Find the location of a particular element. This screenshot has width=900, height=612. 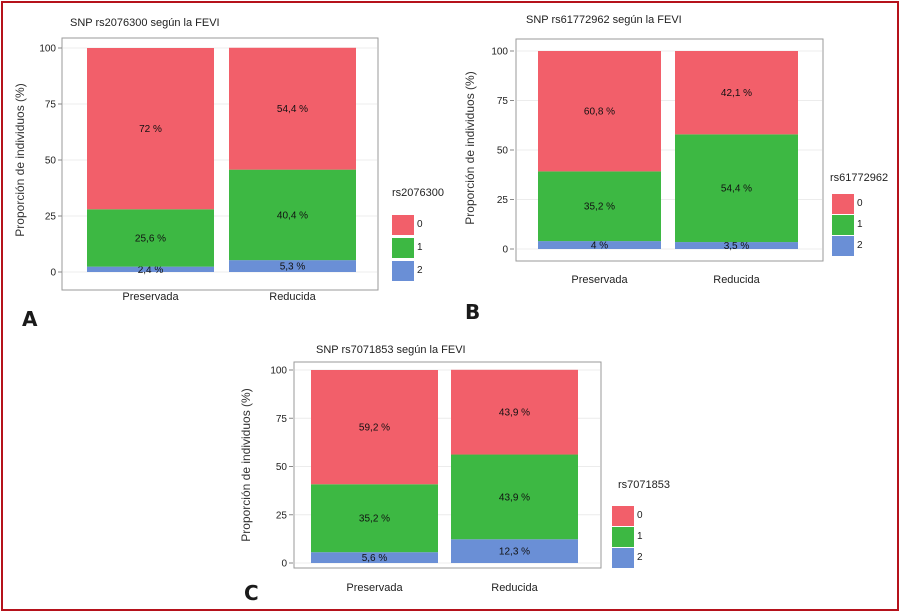

data-label: 25,6 % is located at coordinates (150, 238).